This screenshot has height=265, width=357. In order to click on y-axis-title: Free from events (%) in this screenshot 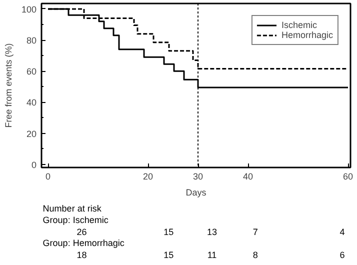, I will do `click(8, 85)`.